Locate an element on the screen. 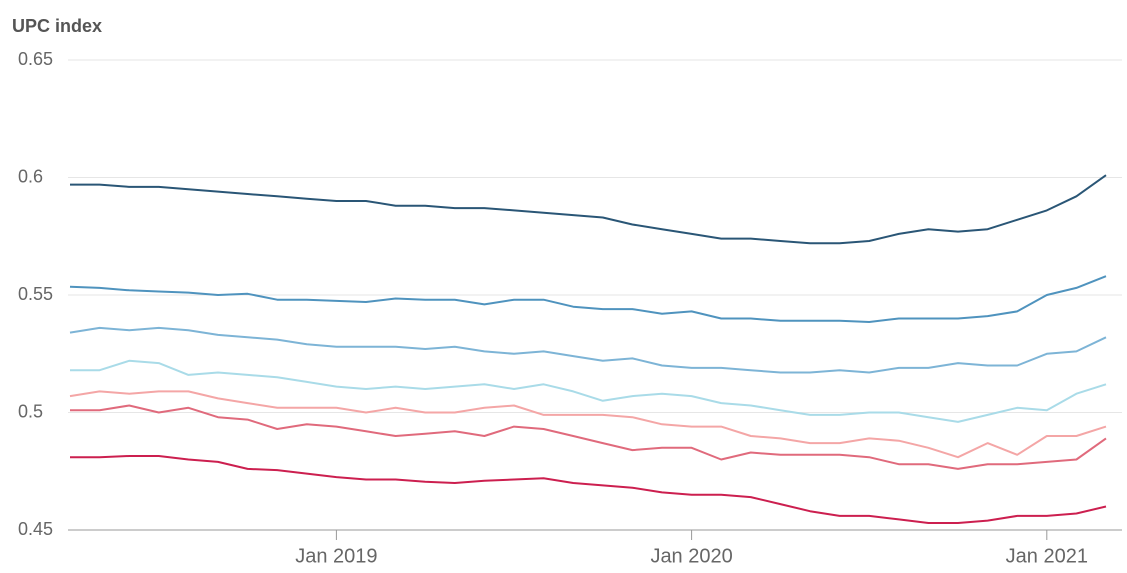 The width and height of the screenshot is (1127, 573). x-tick-label: Jan 2021 is located at coordinates (1047, 556).